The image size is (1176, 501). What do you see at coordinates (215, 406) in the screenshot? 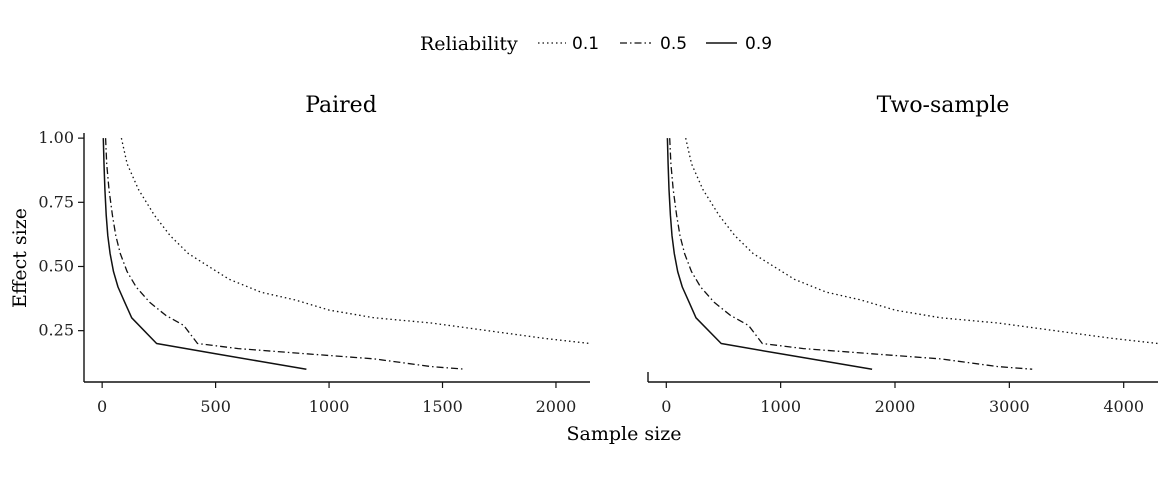
I see `x-tick-label: 500` at bounding box center [215, 406].